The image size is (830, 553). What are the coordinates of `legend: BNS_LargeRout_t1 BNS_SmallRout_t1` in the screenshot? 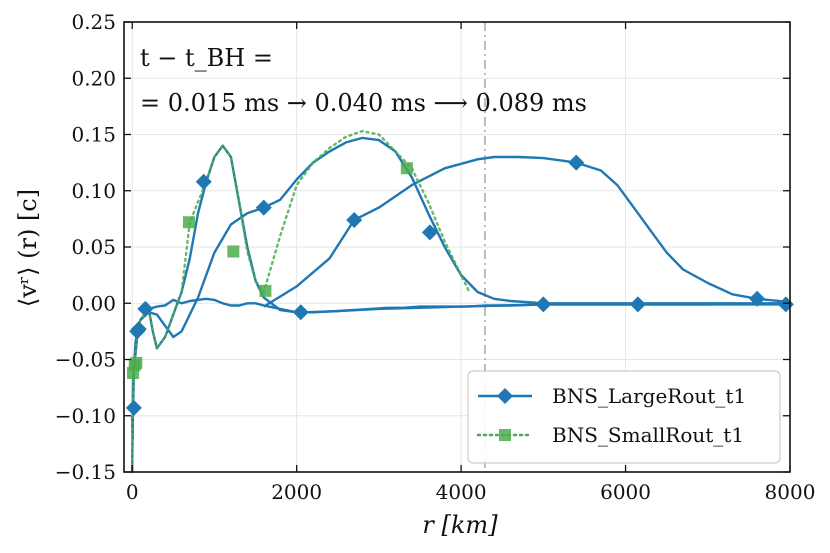 It's located at (624, 417).